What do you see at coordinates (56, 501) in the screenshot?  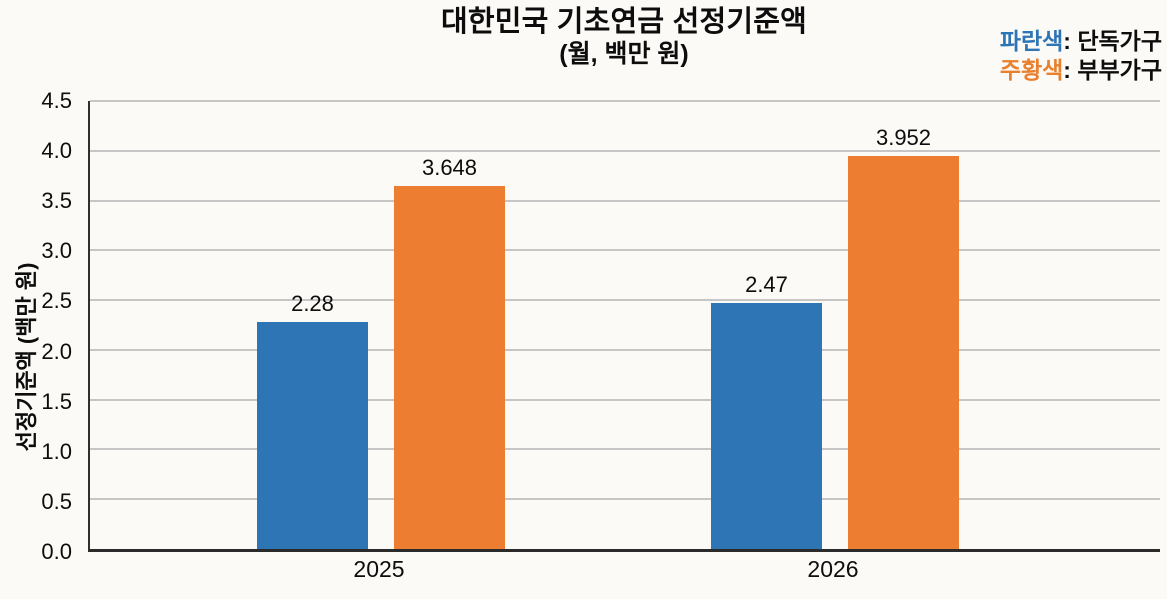 I see `y-tick-label: 0.5` at bounding box center [56, 501].